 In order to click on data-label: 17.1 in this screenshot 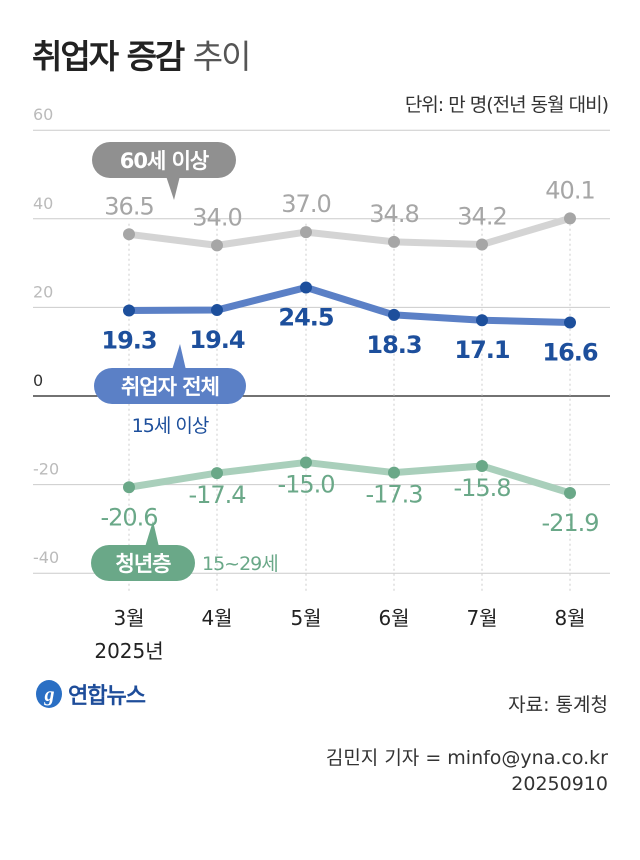, I will do `click(482, 350)`.